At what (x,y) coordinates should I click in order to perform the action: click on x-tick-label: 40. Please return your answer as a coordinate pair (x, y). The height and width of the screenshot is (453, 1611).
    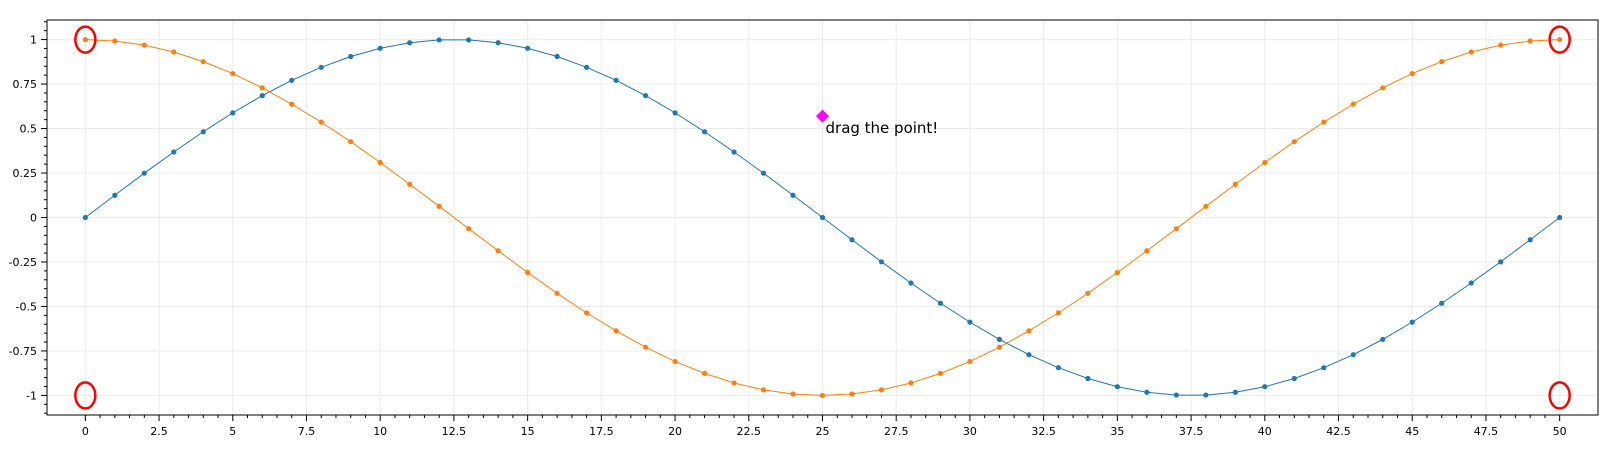
    Looking at the image, I should click on (1265, 431).